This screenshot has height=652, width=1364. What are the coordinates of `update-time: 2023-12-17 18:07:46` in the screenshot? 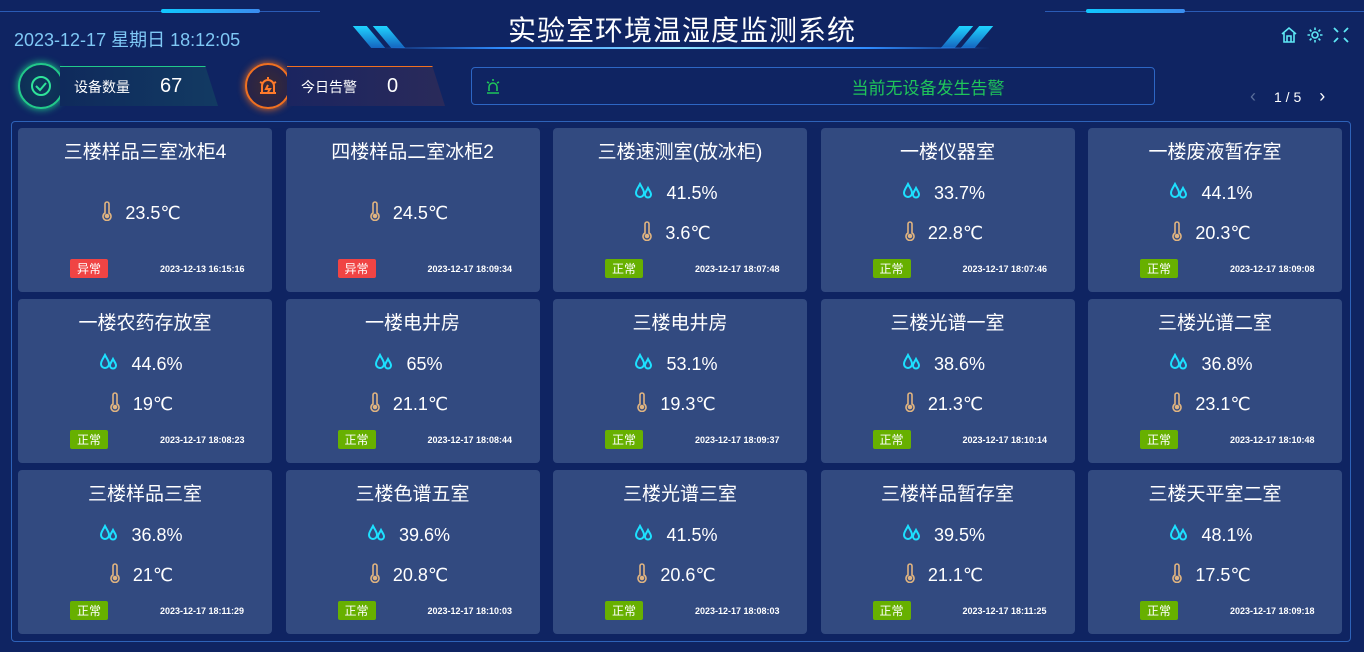 It's located at (1005, 268).